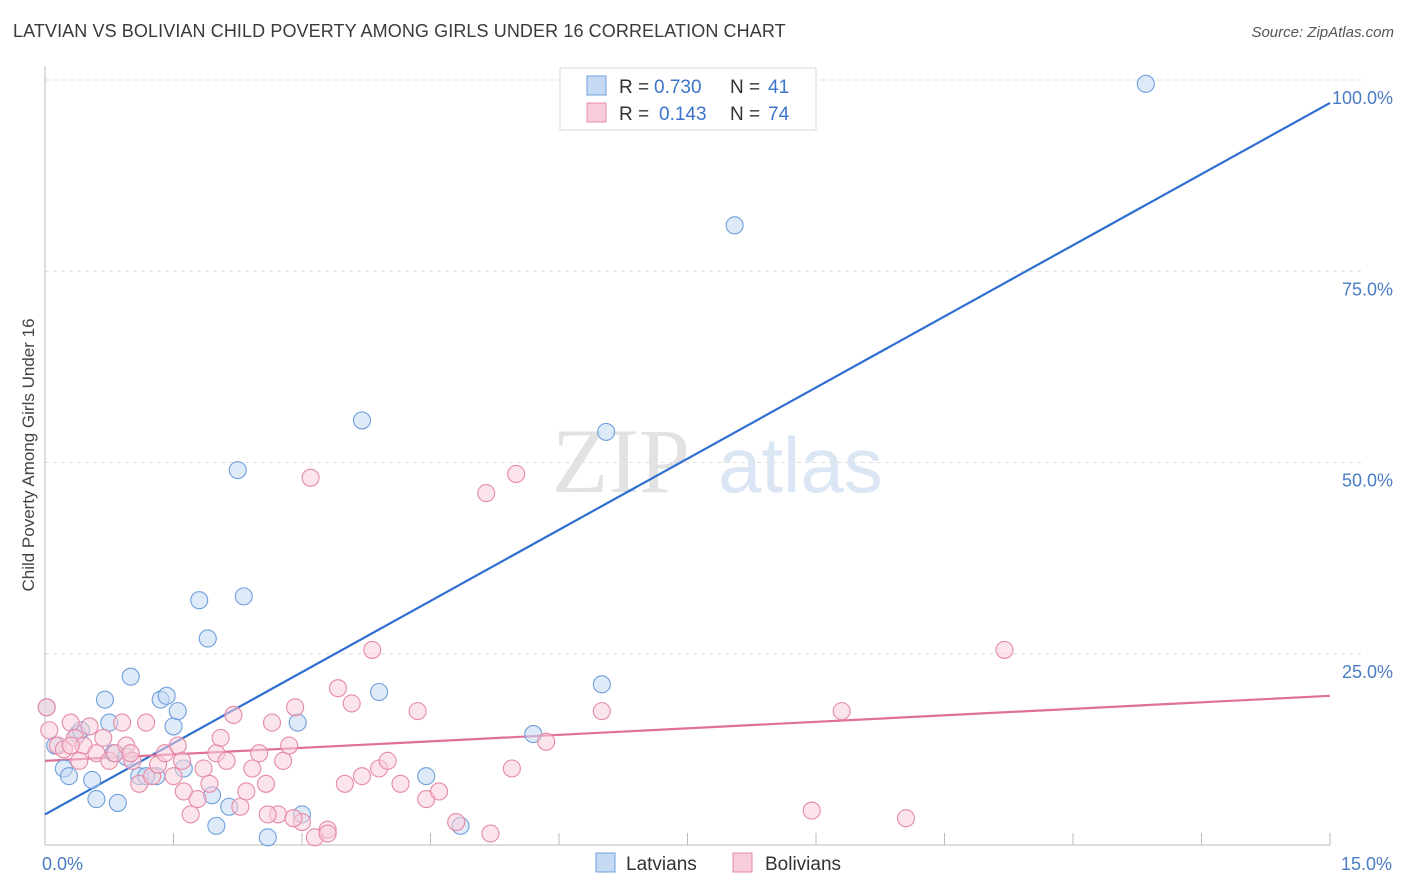  Describe the element at coordinates (596, 112) in the screenshot. I see `legend-swatch-bolivians` at that location.